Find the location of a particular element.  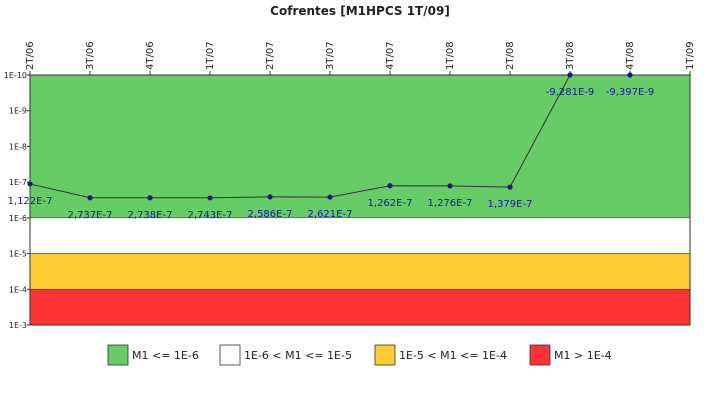

value-label: 2,743E-7 is located at coordinates (210, 215).